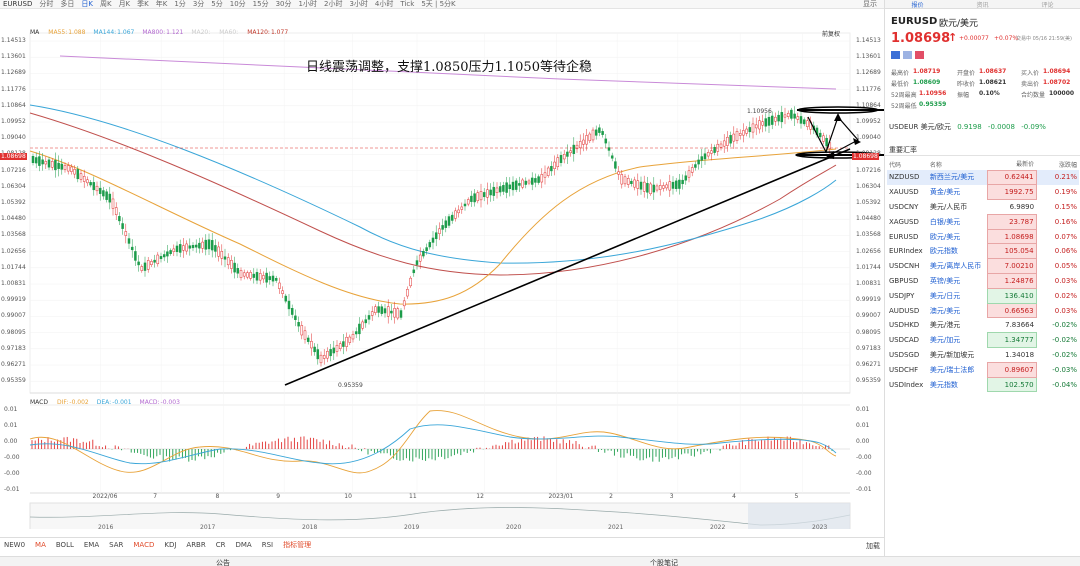 This screenshot has height=566, width=1080. What do you see at coordinates (170, 544) in the screenshot?
I see `indicator-tab-6: KDJ` at bounding box center [170, 544].